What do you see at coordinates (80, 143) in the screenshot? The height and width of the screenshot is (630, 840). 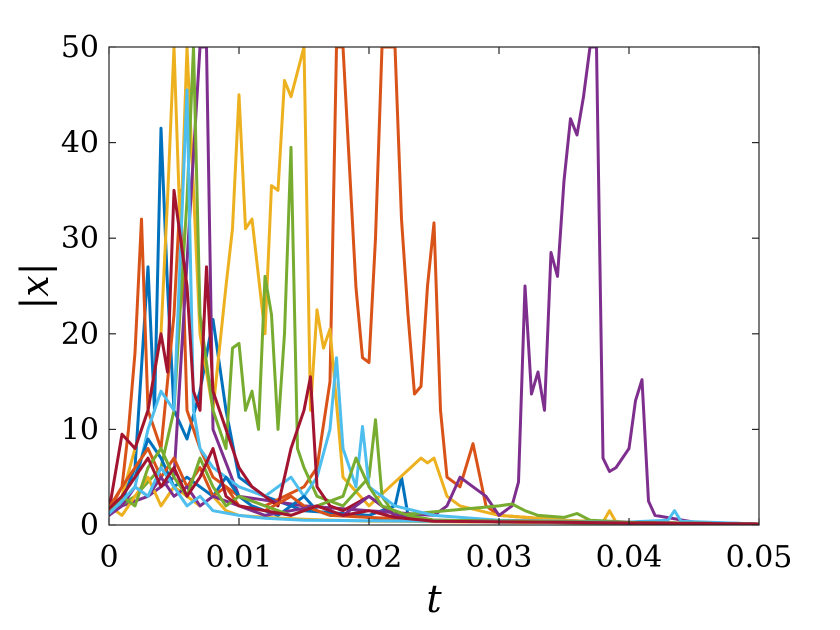 I see `y-tick-label: 40` at bounding box center [80, 143].